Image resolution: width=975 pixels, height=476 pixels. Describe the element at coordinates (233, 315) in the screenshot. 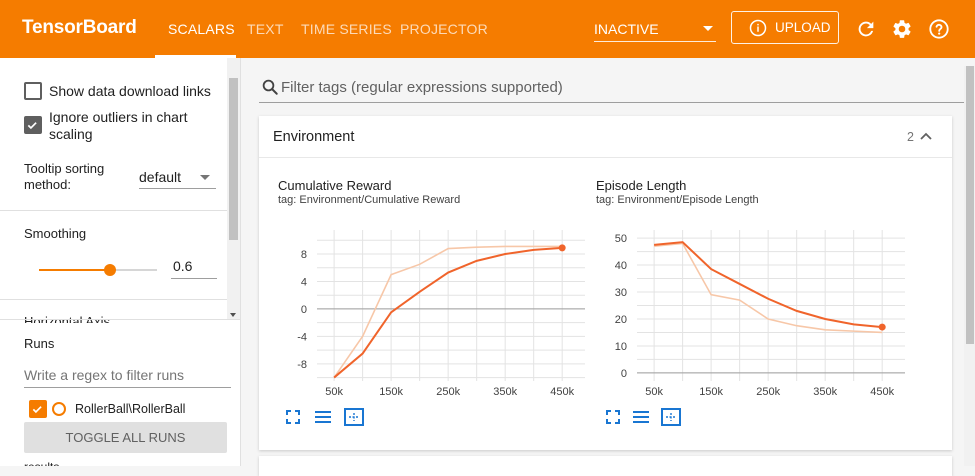

I see `scroll-down-icon` at that location.